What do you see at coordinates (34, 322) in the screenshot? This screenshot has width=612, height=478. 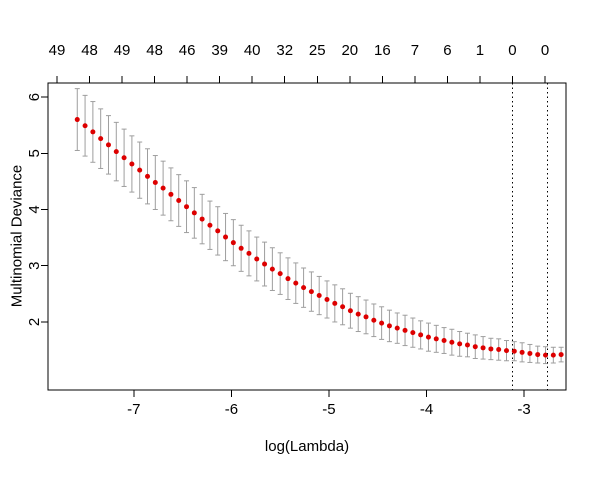 I see `y-tick-label: 2` at bounding box center [34, 322].